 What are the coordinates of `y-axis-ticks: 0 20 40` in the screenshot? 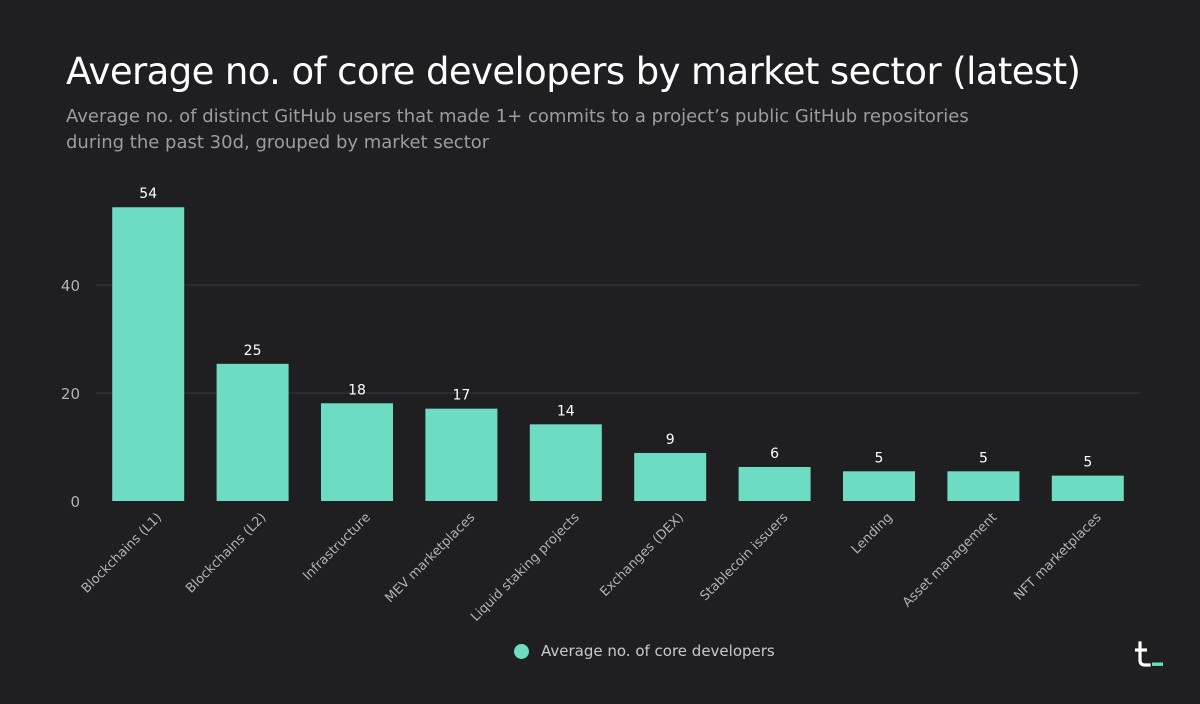 It's located at (70, 394).